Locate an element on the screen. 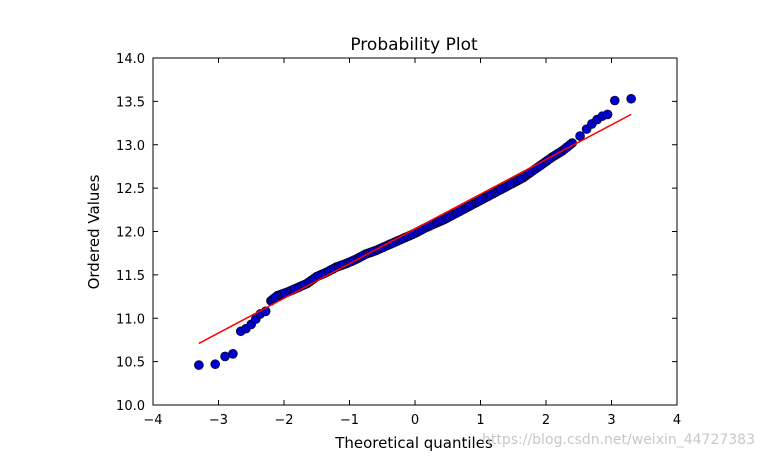 Image resolution: width=763 pixels, height=459 pixels. watermark-text: https://blog.csdn.net/weixin_44727383 is located at coordinates (618, 440).